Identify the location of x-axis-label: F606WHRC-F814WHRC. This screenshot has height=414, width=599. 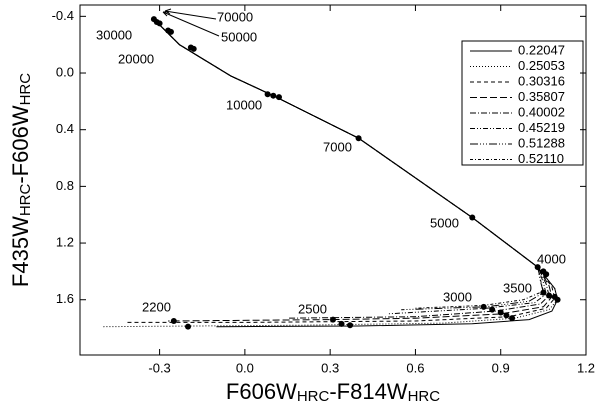
(333, 392).